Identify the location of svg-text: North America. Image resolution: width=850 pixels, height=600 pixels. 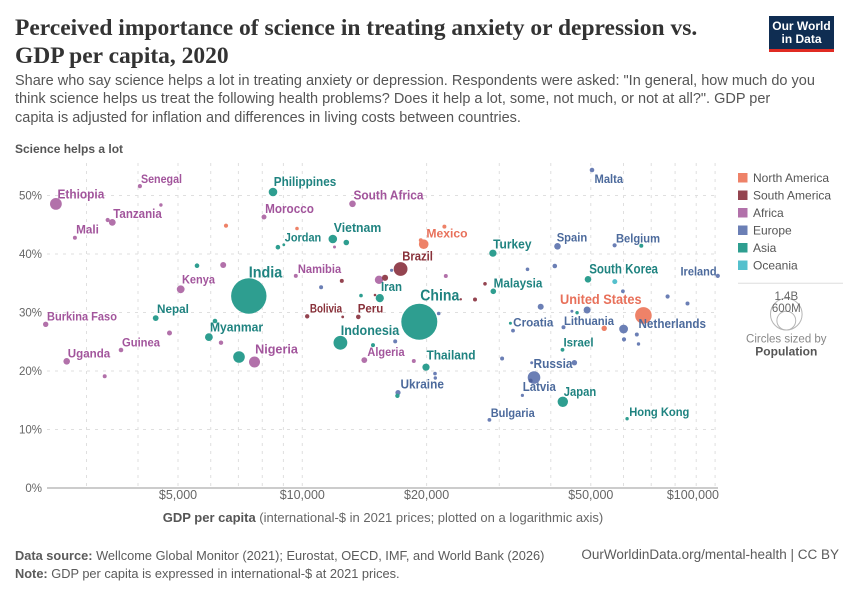
(791, 178).